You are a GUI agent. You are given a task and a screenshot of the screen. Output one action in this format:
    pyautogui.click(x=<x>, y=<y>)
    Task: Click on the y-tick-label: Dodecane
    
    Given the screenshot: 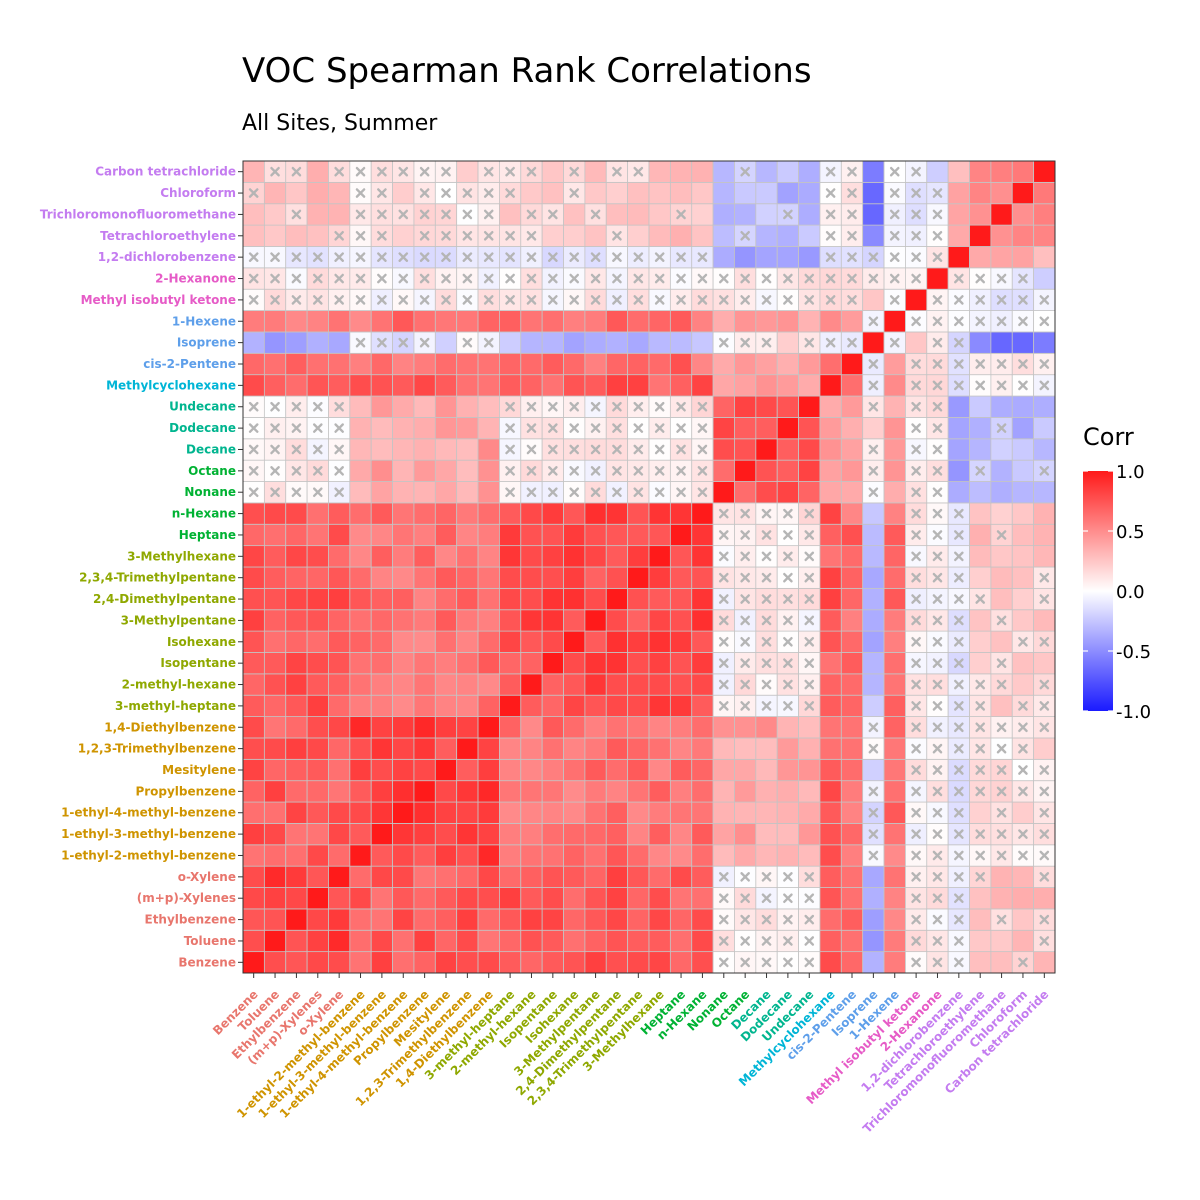 What is the action you would take?
    pyautogui.click(x=202, y=428)
    